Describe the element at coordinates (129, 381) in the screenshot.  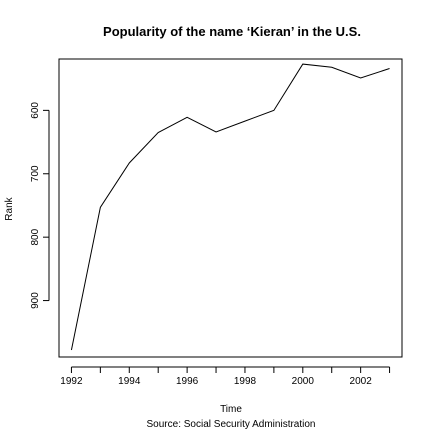
I see `x-tick-label: 1994` at that location.